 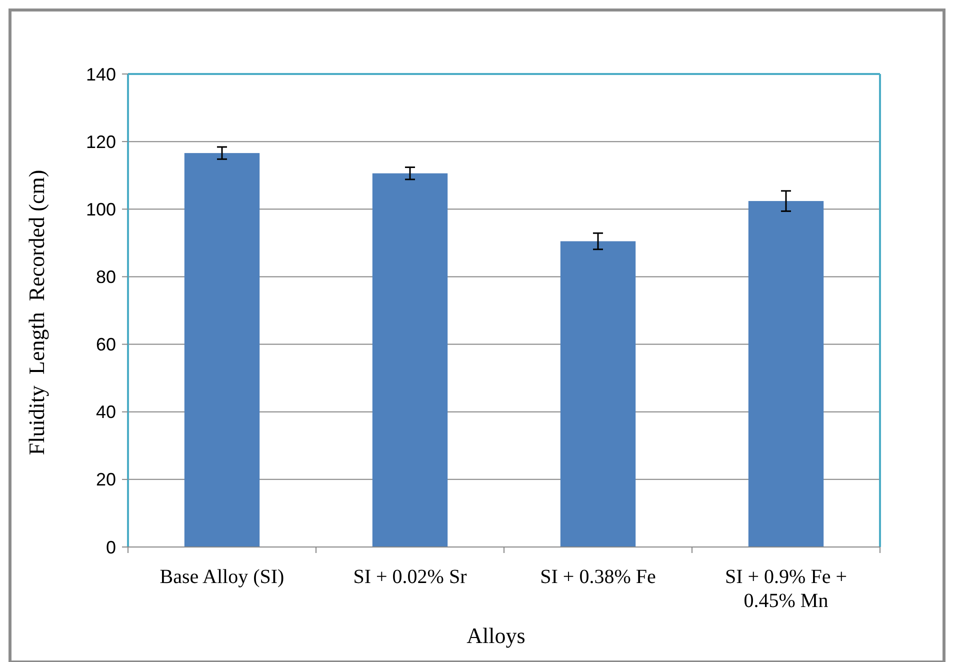 What do you see at coordinates (101, 74) in the screenshot?
I see `y-tick-label: 140` at bounding box center [101, 74].